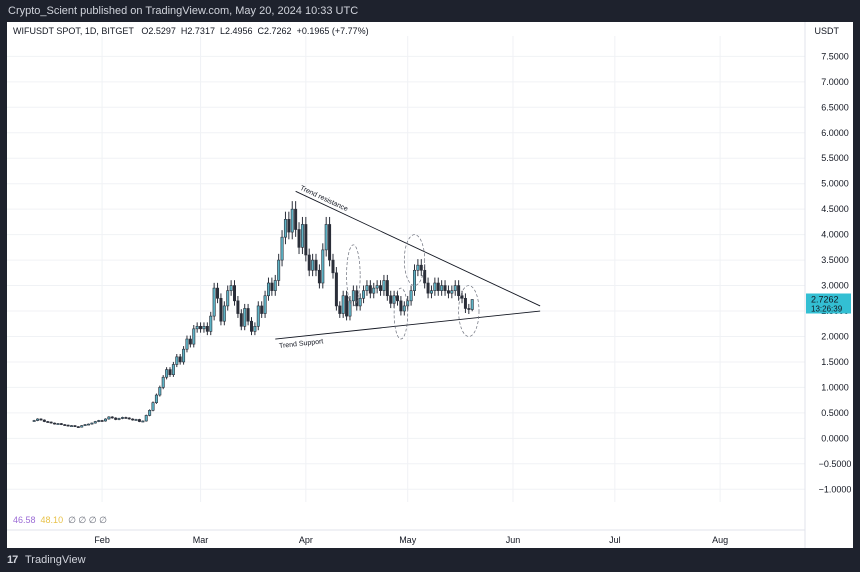 The image size is (860, 572). I want to click on last-price-badge, so click(828, 303).